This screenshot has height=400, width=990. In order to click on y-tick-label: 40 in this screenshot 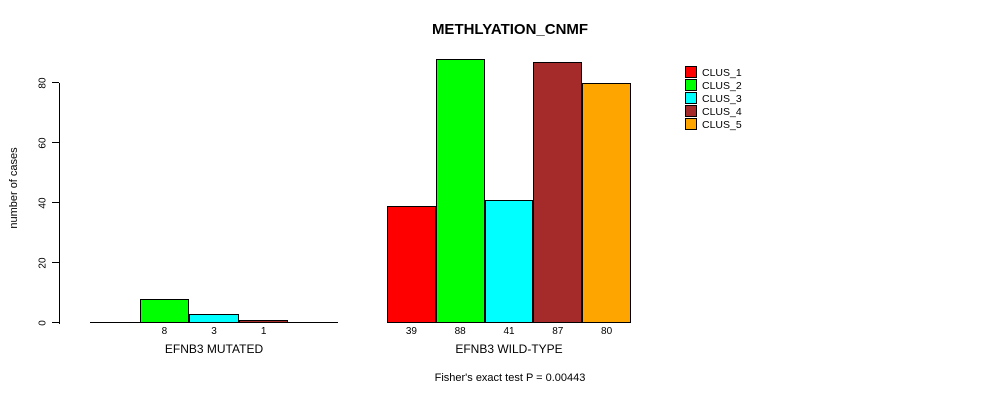, I will do `click(43, 203)`.